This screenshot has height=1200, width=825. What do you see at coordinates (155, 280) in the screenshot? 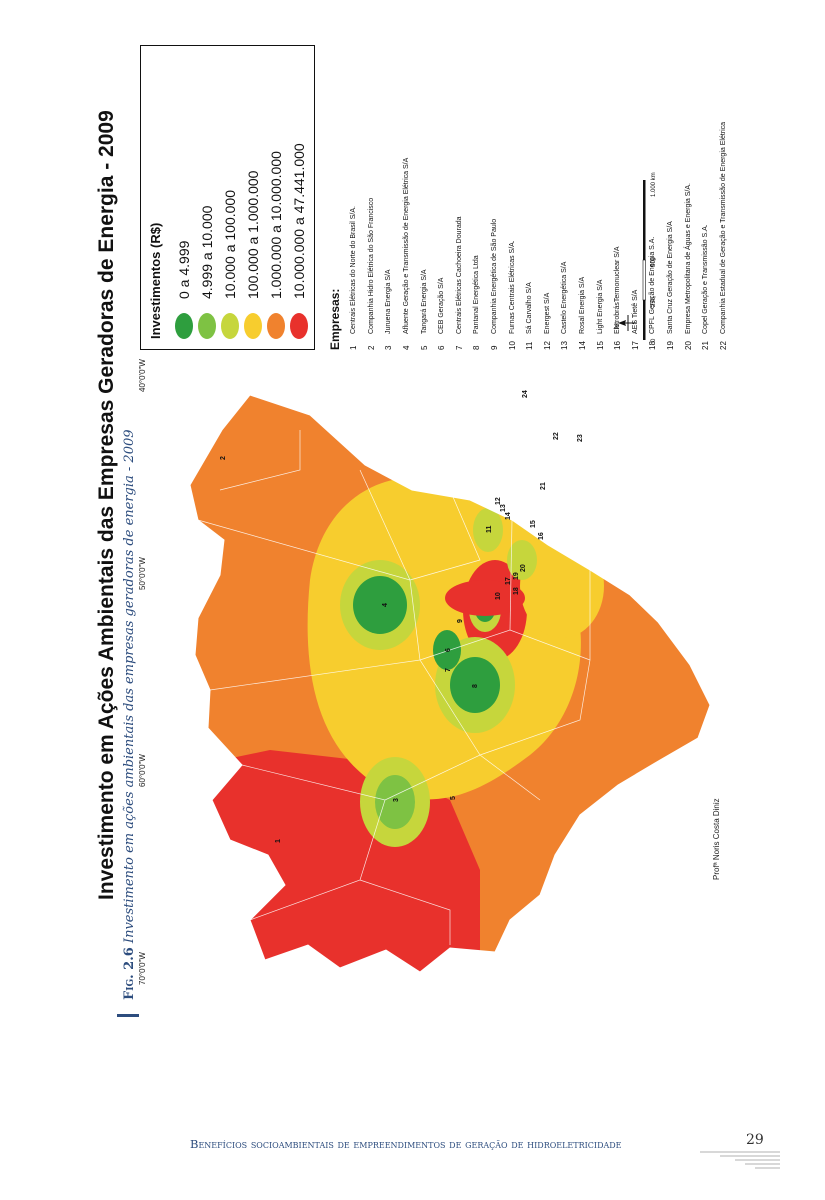
I see `legend-title: Investimentos (R$)` at bounding box center [155, 280].